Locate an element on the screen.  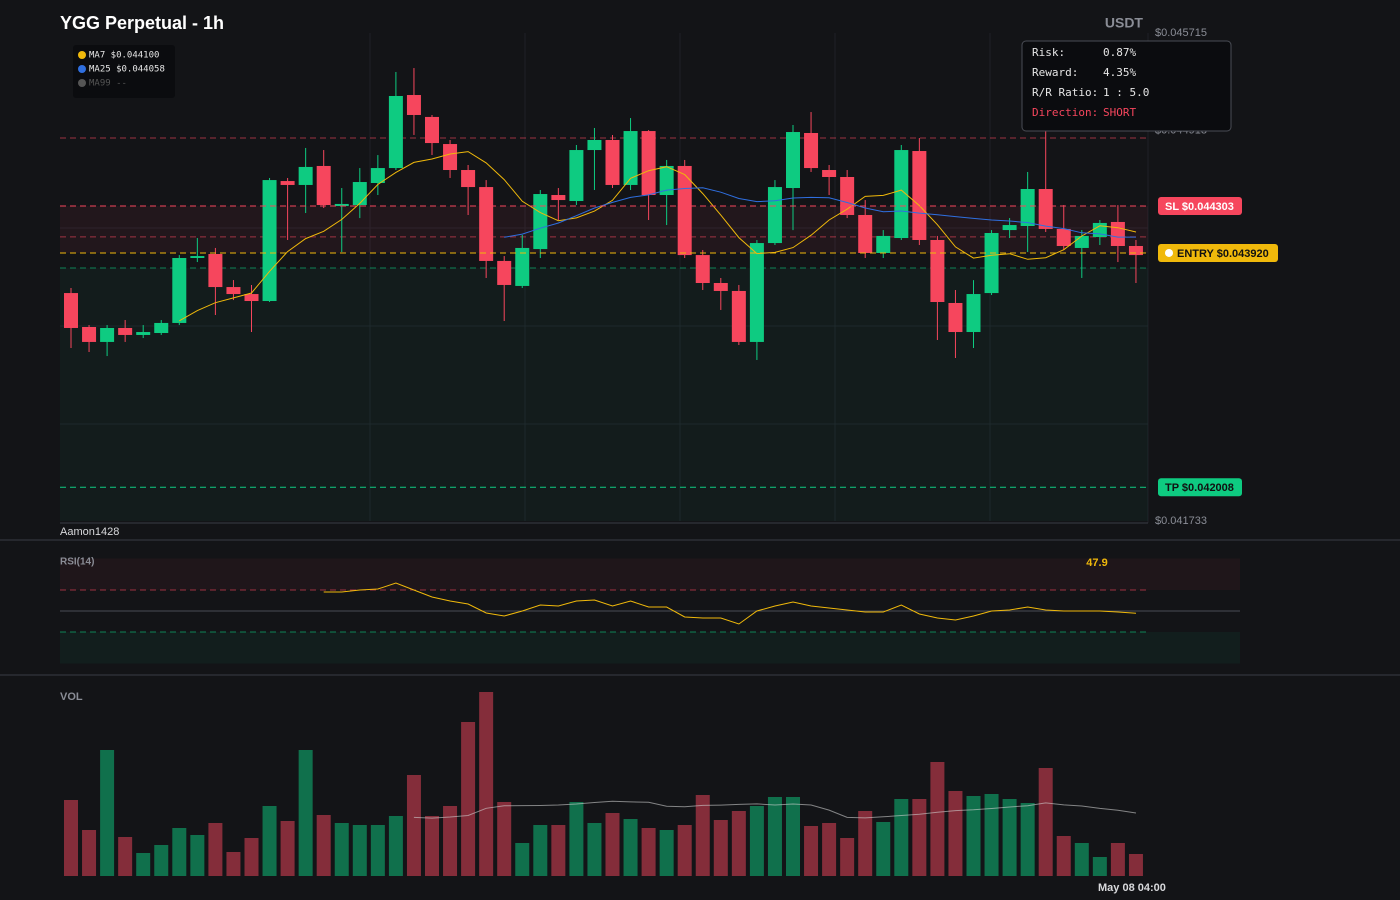
level-label: SL $0.044303 is located at coordinates (1199, 207).